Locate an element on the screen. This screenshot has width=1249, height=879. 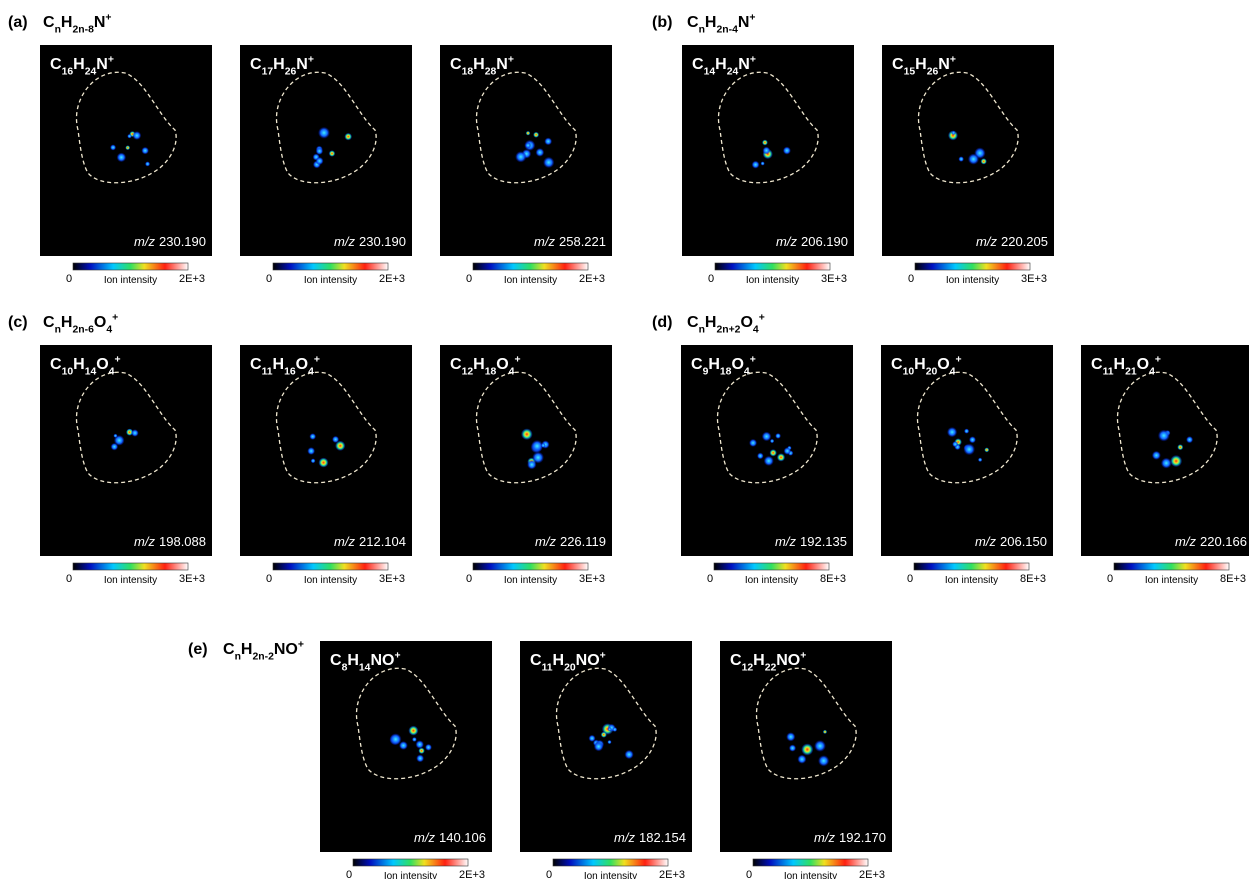
ion-formula: C12H18O4+ is located at coordinates (485, 366).